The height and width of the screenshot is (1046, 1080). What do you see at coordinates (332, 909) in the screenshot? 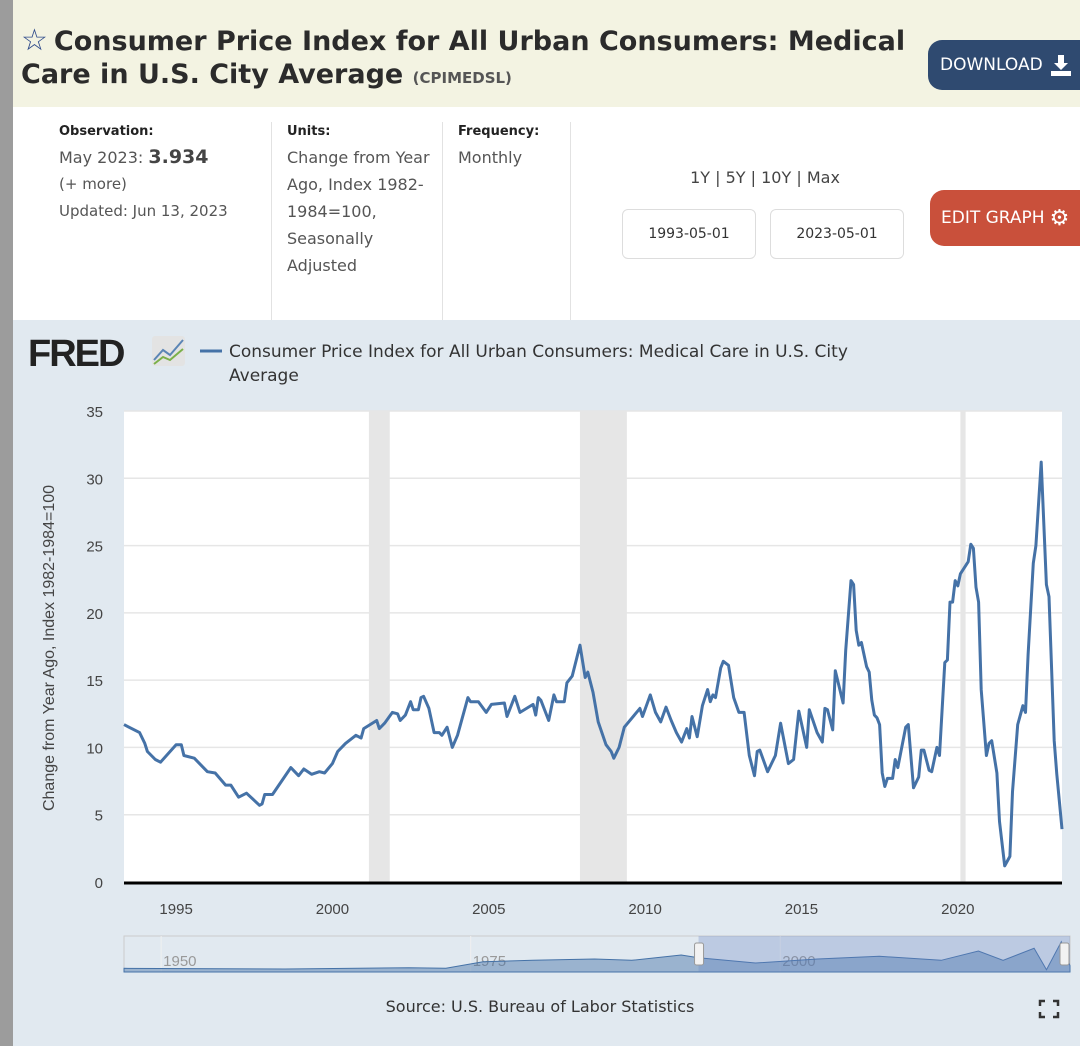
I see `x-tick-label: 2000` at bounding box center [332, 909].